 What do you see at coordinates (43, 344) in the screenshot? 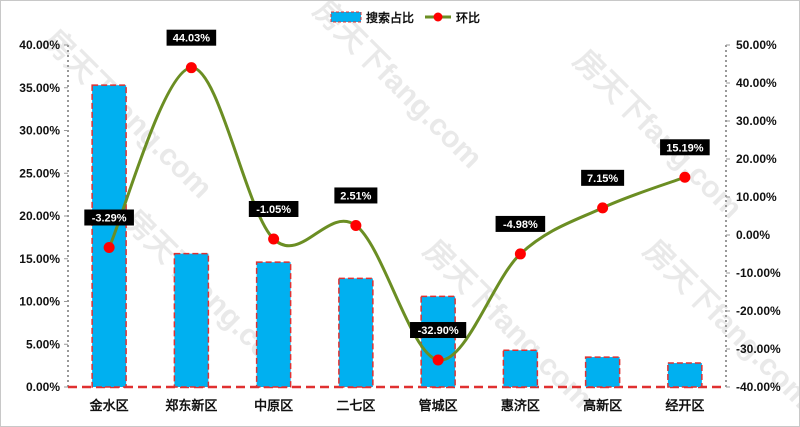
I see `left-tick-label: 5.00%` at bounding box center [43, 344].